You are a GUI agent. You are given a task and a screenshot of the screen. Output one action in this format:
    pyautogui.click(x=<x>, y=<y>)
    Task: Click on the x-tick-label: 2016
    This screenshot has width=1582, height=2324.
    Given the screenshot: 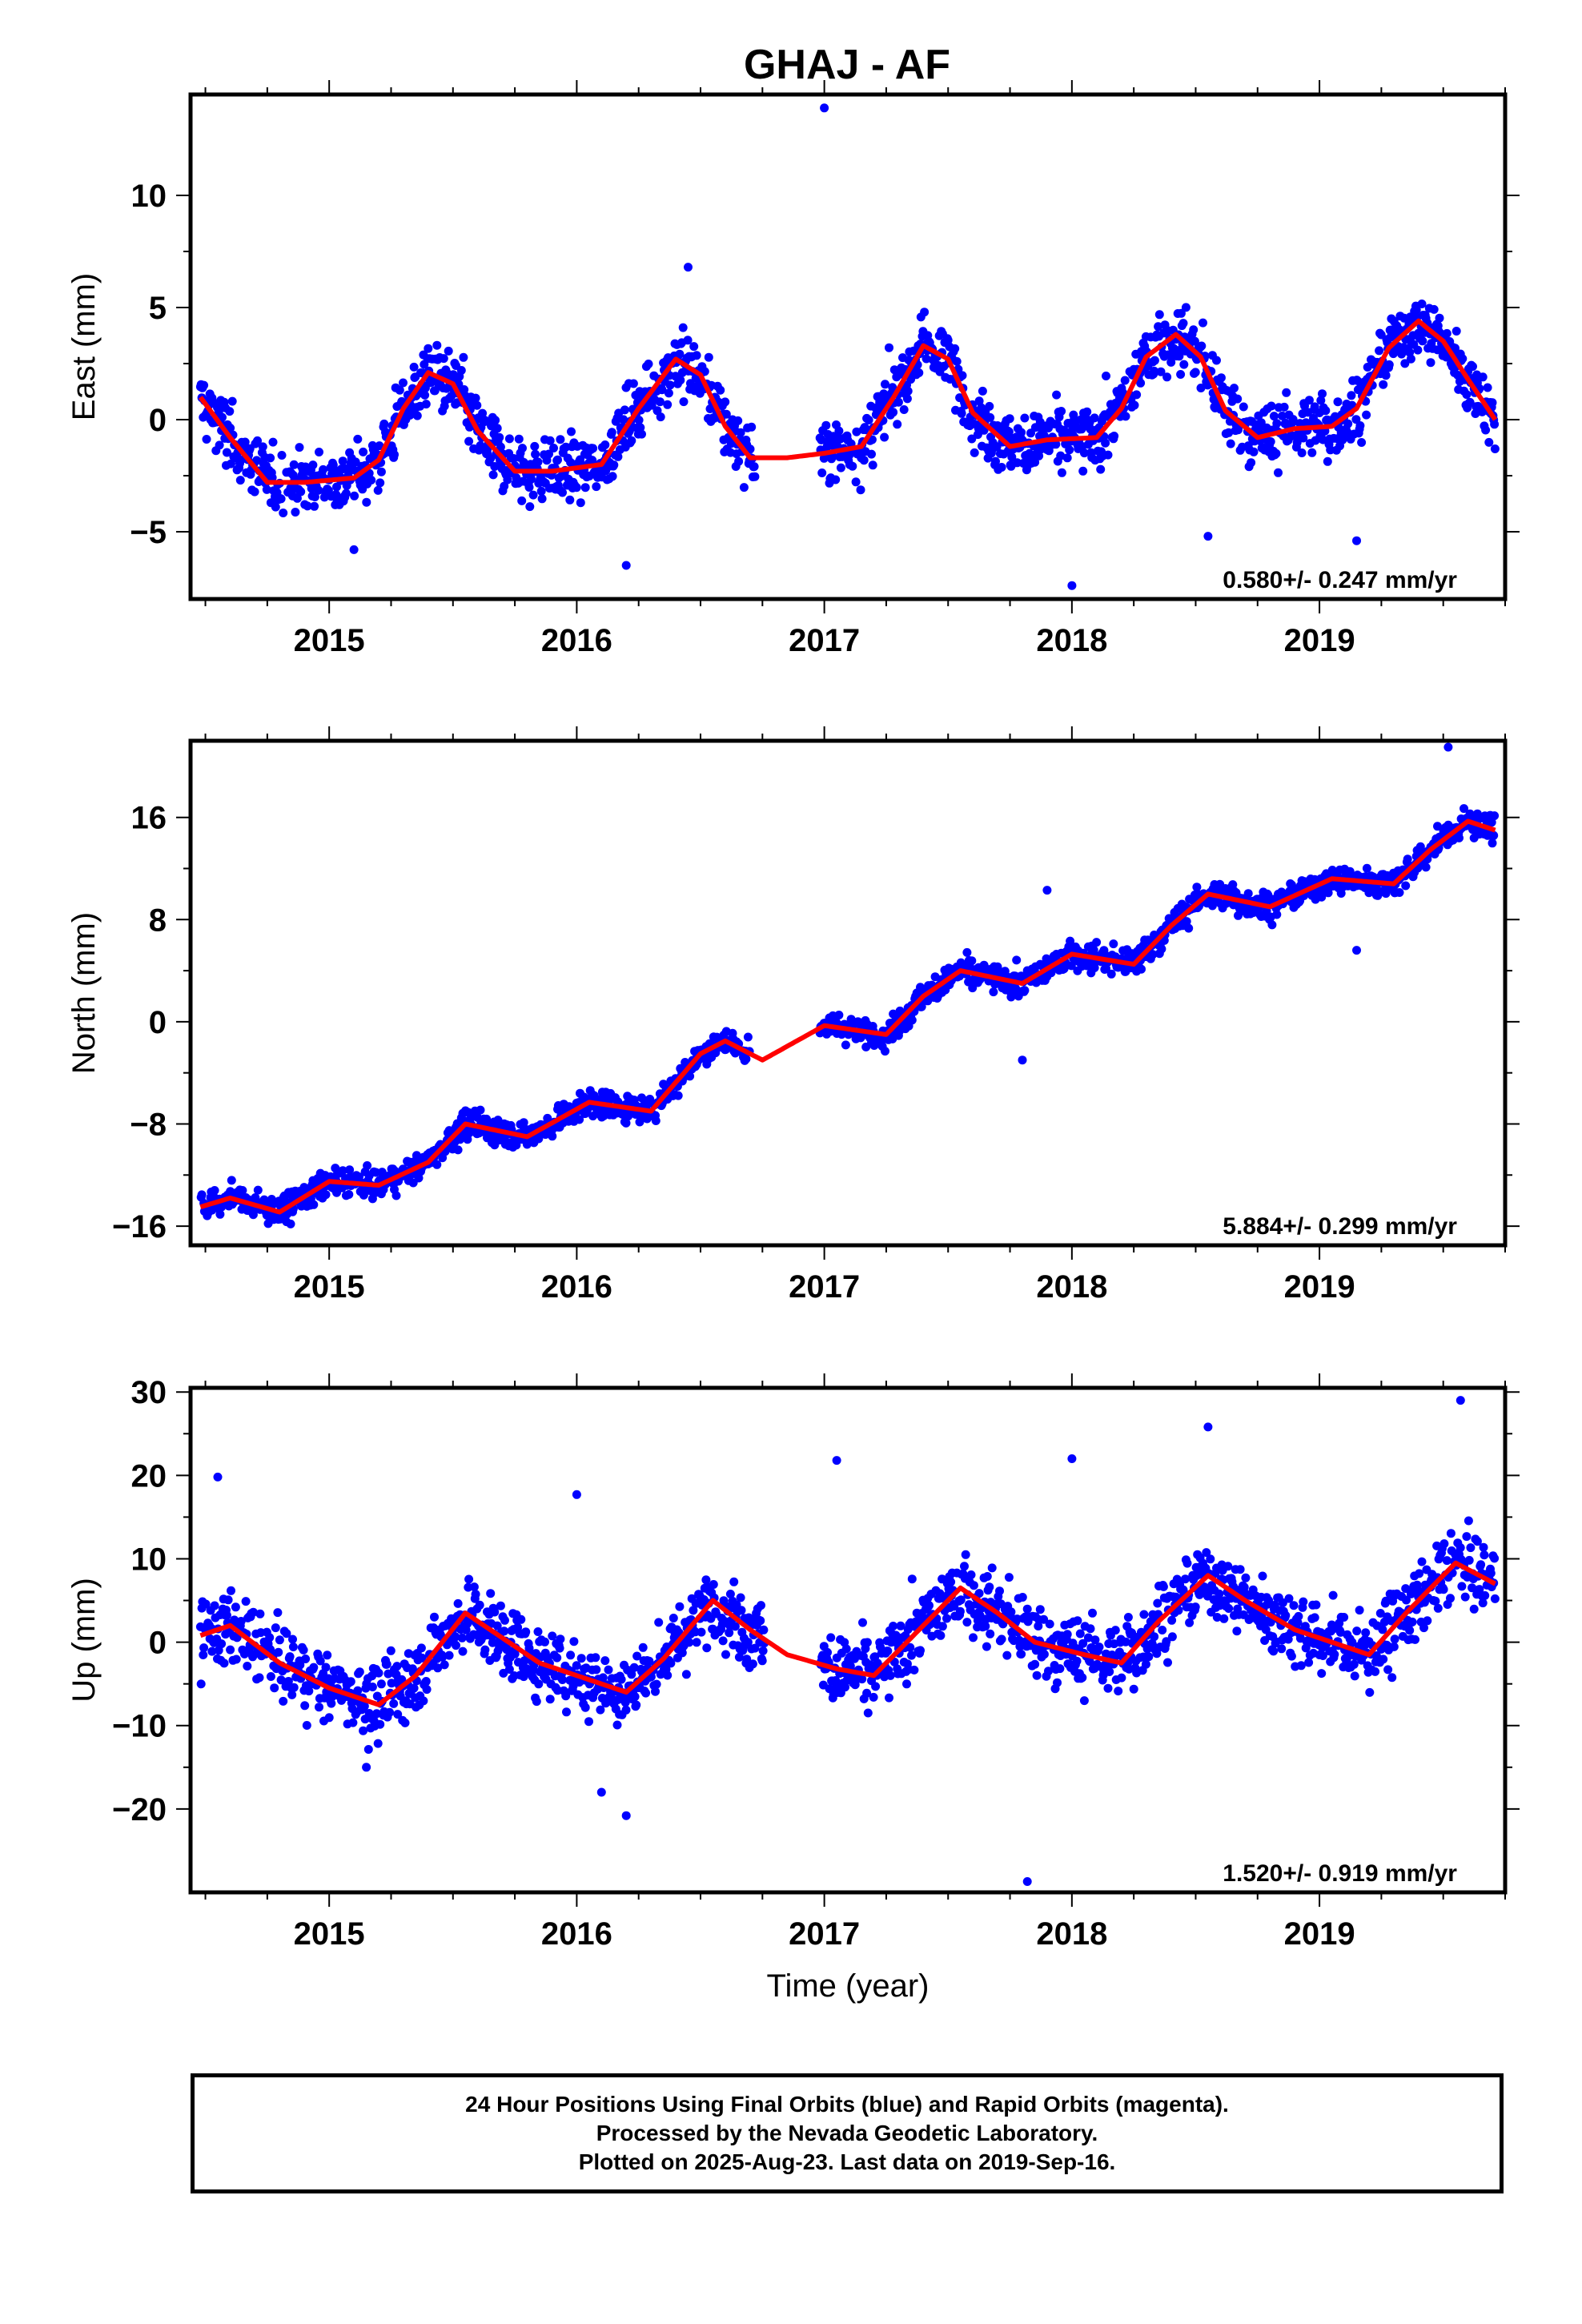 What is the action you would take?
    pyautogui.click(x=576, y=1934)
    